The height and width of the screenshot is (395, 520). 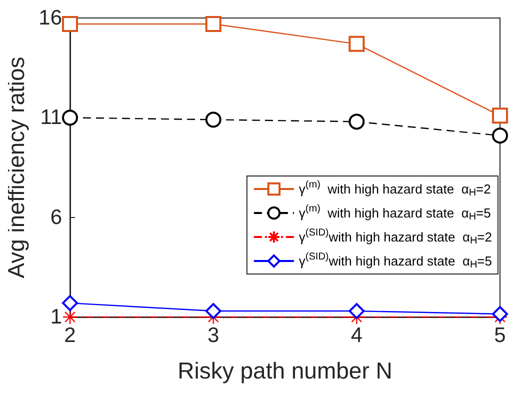 What do you see at coordinates (56, 317) in the screenshot?
I see `y-tick-label: 1` at bounding box center [56, 317].